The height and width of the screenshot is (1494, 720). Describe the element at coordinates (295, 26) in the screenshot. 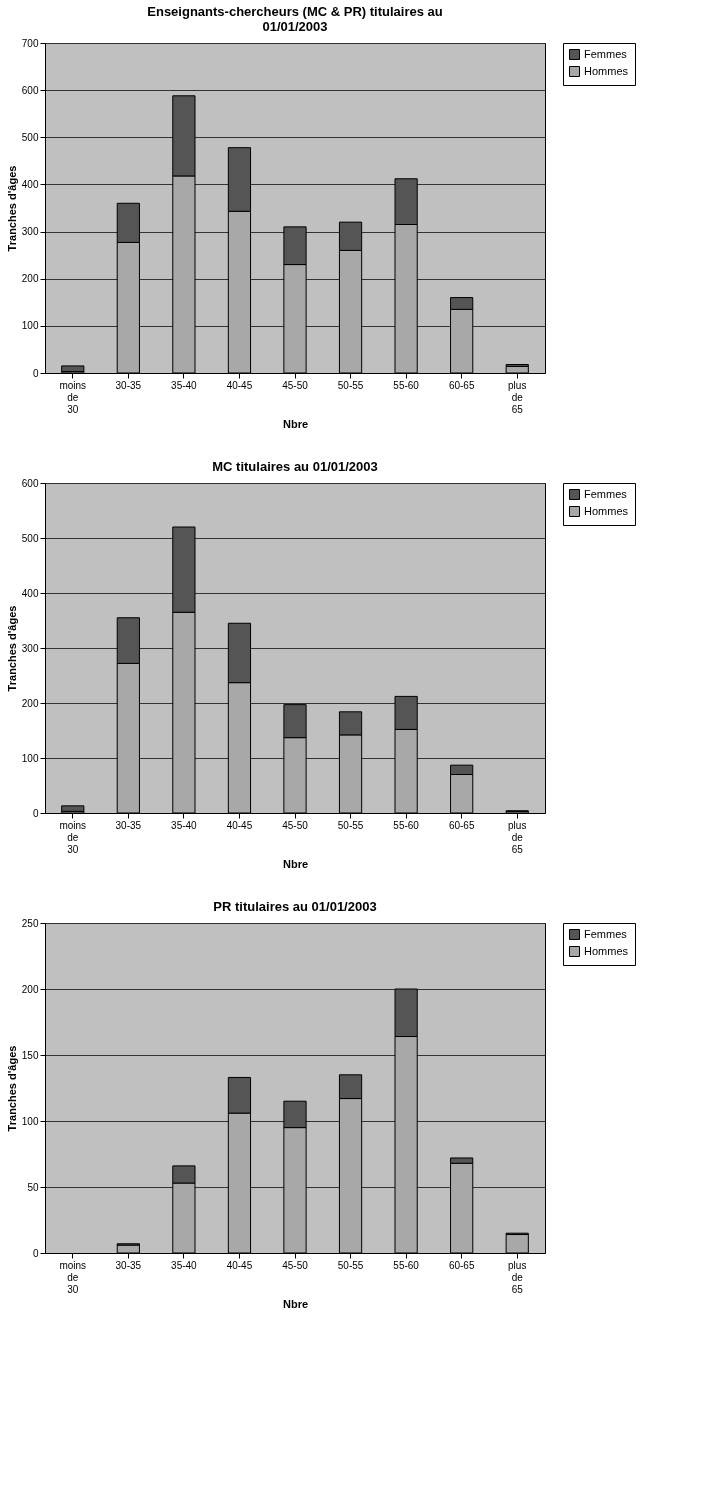

I see `text: 01/01/2003` at that location.